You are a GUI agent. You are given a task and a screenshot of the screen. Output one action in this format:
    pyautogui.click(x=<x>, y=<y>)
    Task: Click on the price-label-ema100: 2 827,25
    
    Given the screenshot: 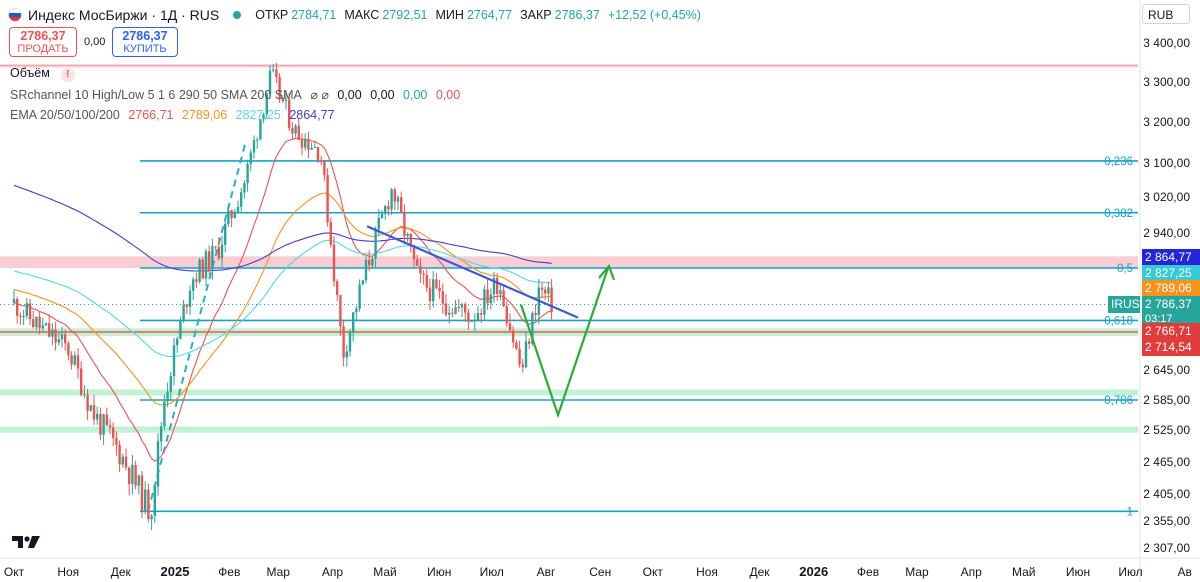 What is the action you would take?
    pyautogui.click(x=1171, y=273)
    